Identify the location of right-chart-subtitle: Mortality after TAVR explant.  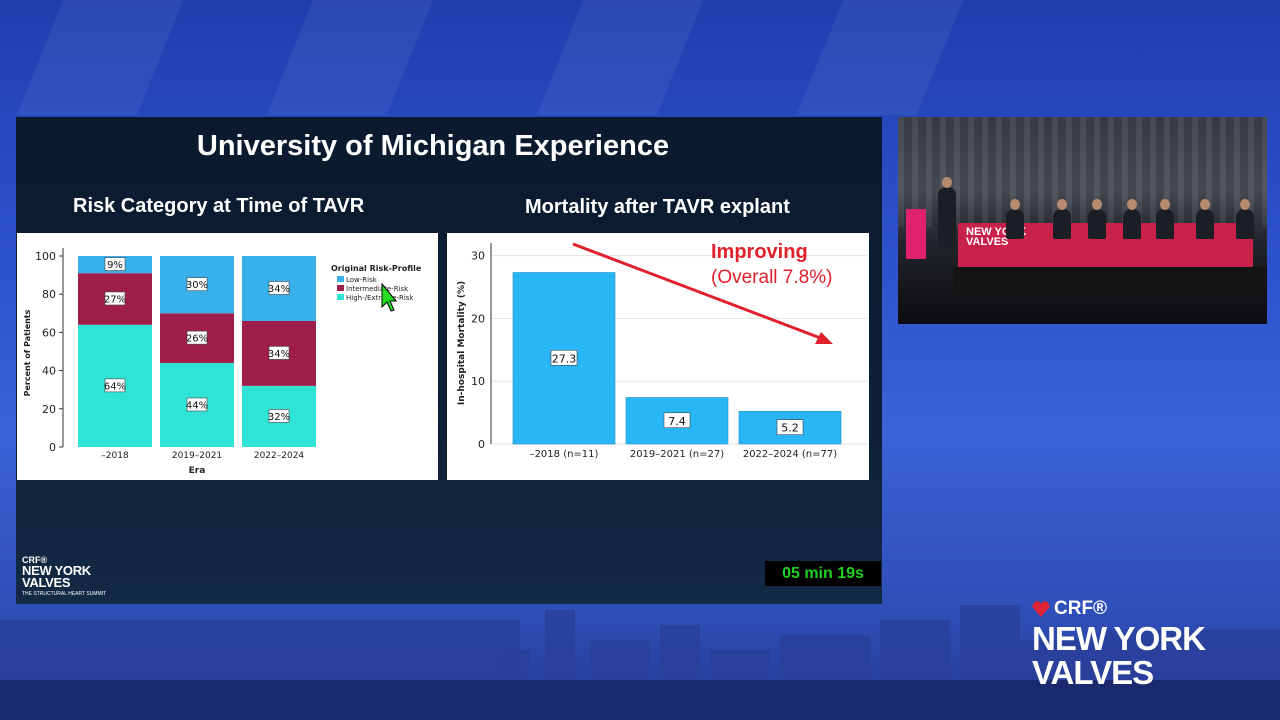
(657, 207).